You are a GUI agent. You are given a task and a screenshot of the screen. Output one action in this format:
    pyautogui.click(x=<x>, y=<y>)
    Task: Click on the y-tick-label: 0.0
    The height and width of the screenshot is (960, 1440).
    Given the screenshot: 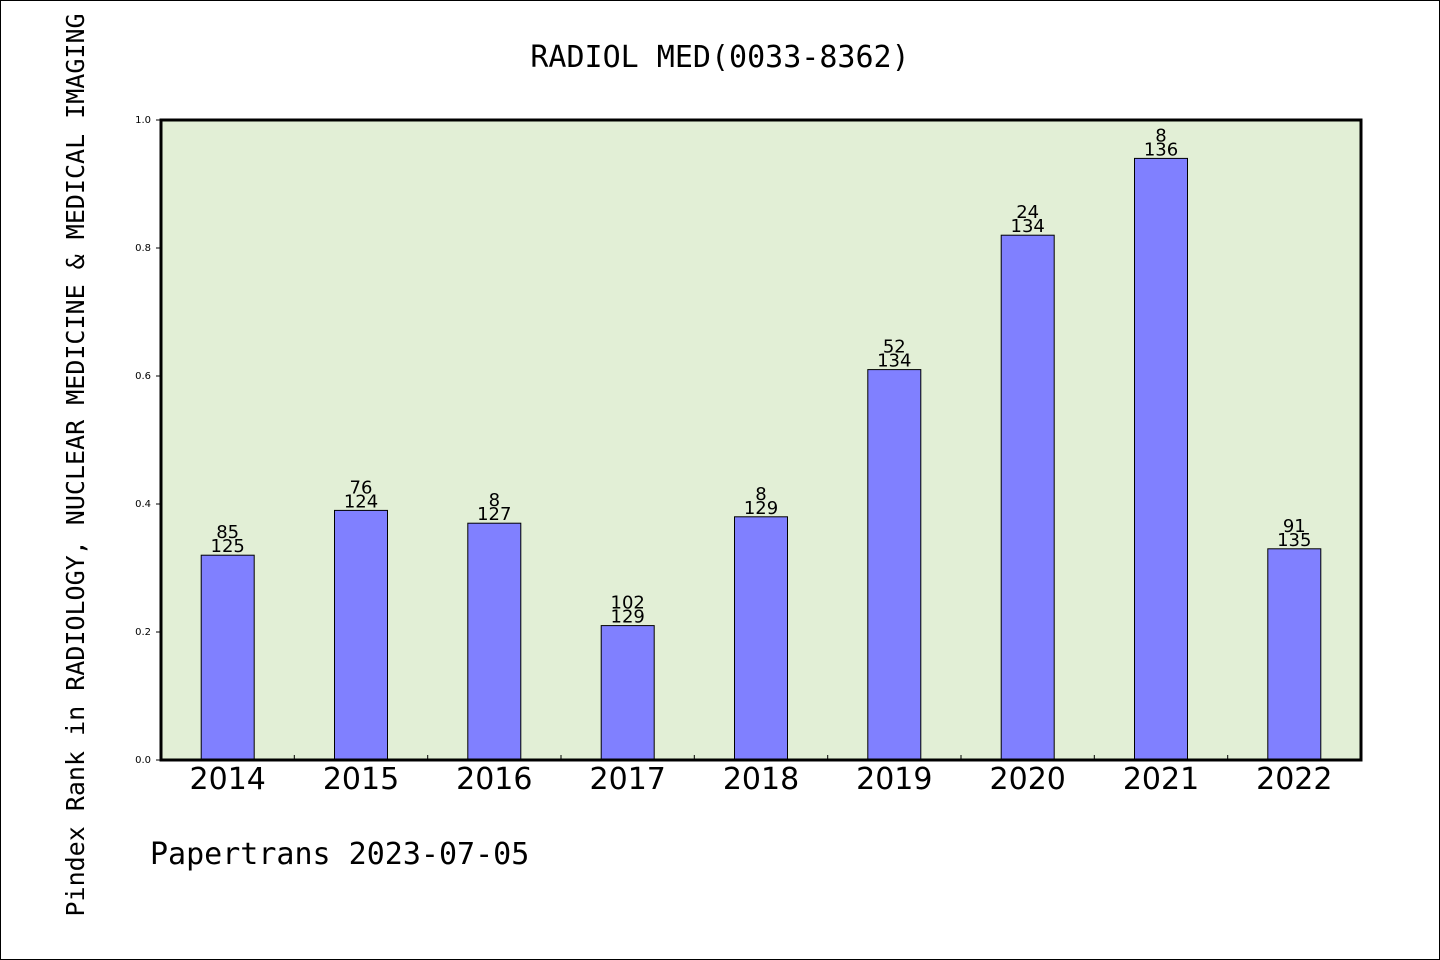 What is the action you would take?
    pyautogui.click(x=143, y=760)
    